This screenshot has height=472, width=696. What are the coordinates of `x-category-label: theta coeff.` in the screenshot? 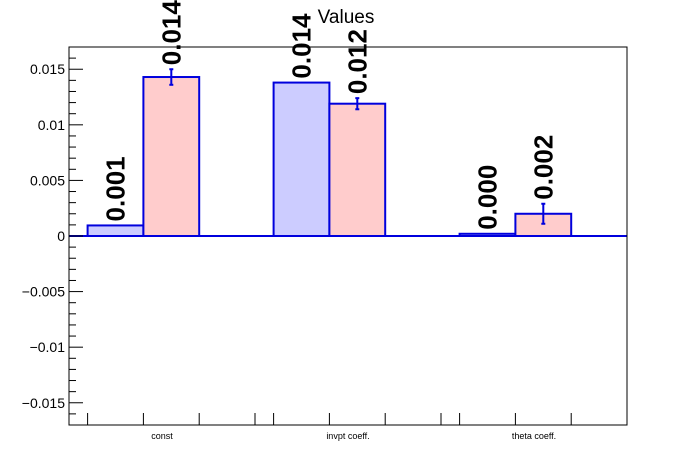 It's located at (534, 436).